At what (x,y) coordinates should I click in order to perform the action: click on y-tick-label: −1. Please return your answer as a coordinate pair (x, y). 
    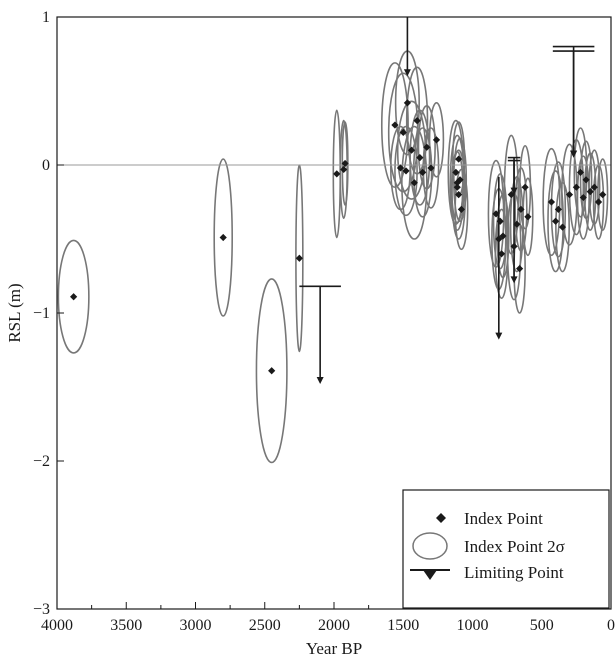
    Looking at the image, I should click on (41, 313).